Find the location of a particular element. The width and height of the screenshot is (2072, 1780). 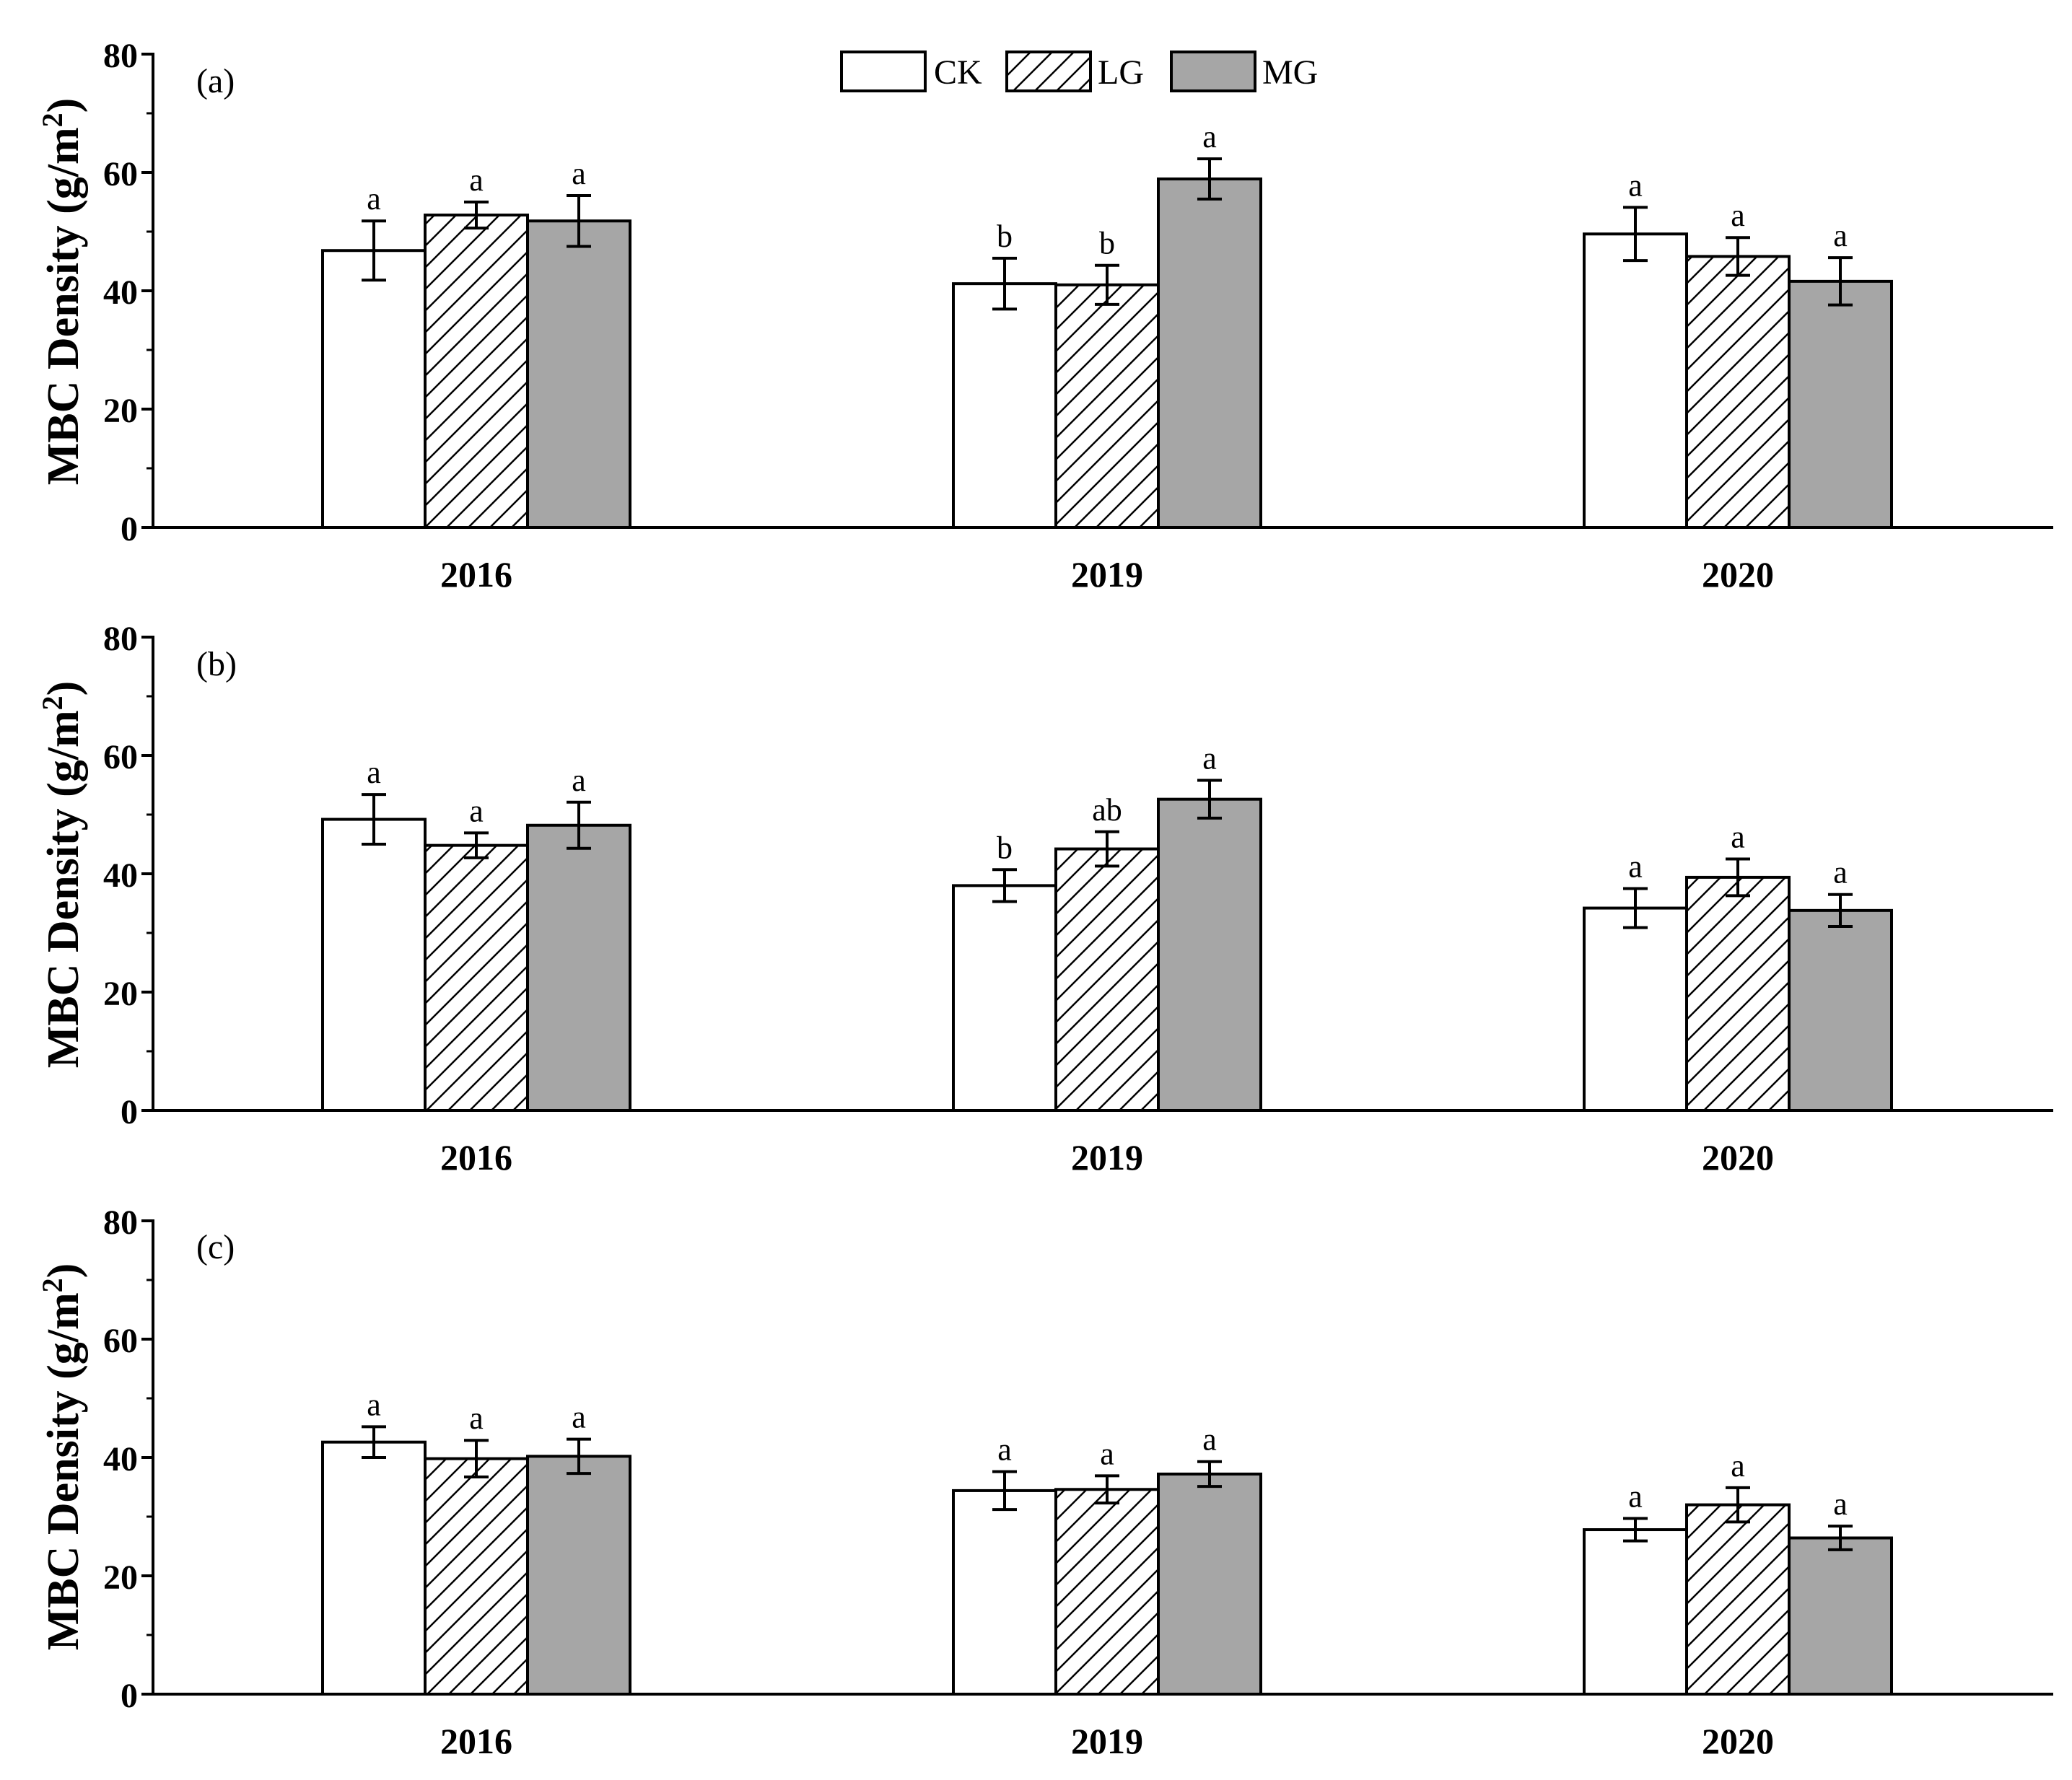

bar-a-2019-mg is located at coordinates (1209, 354).